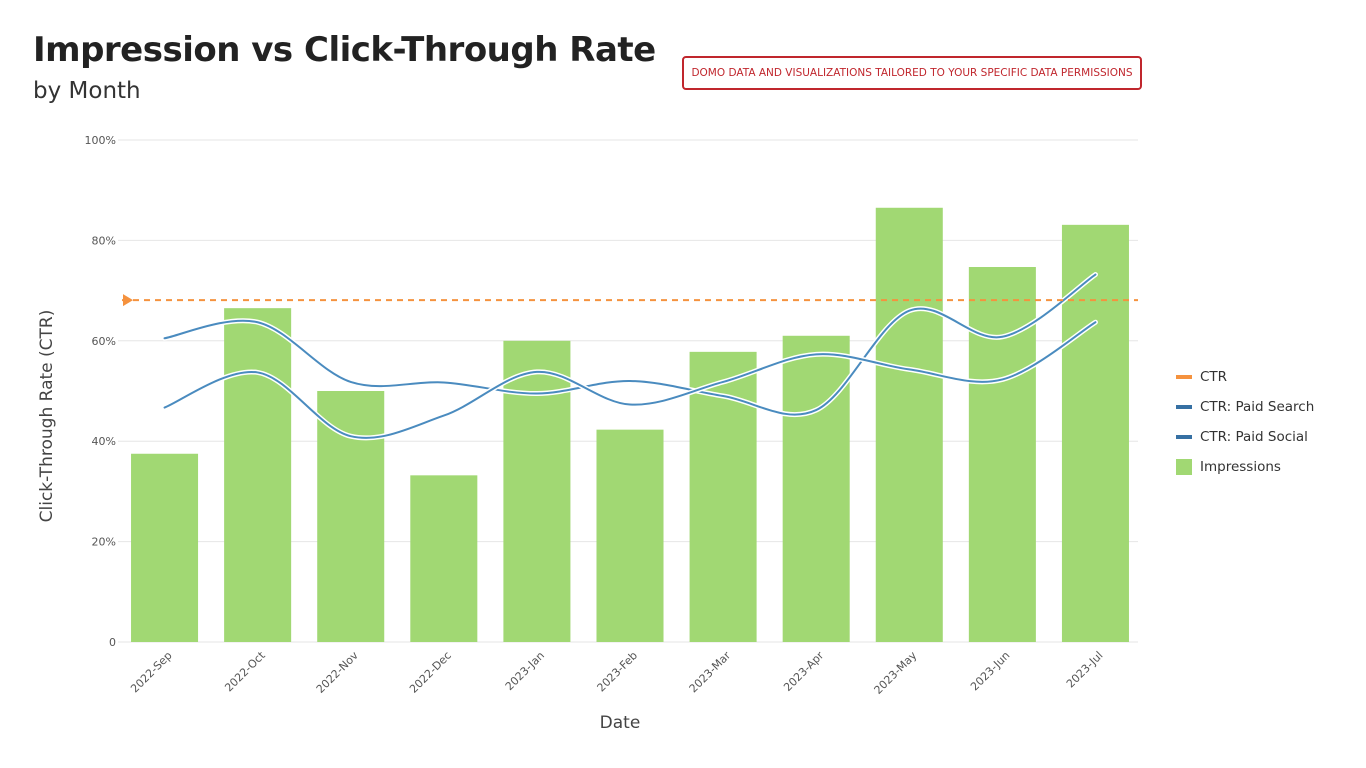 The width and height of the screenshot is (1366, 768). What do you see at coordinates (47, 416) in the screenshot?
I see `y-axis-title: Click-Through Rate (CTR)` at bounding box center [47, 416].